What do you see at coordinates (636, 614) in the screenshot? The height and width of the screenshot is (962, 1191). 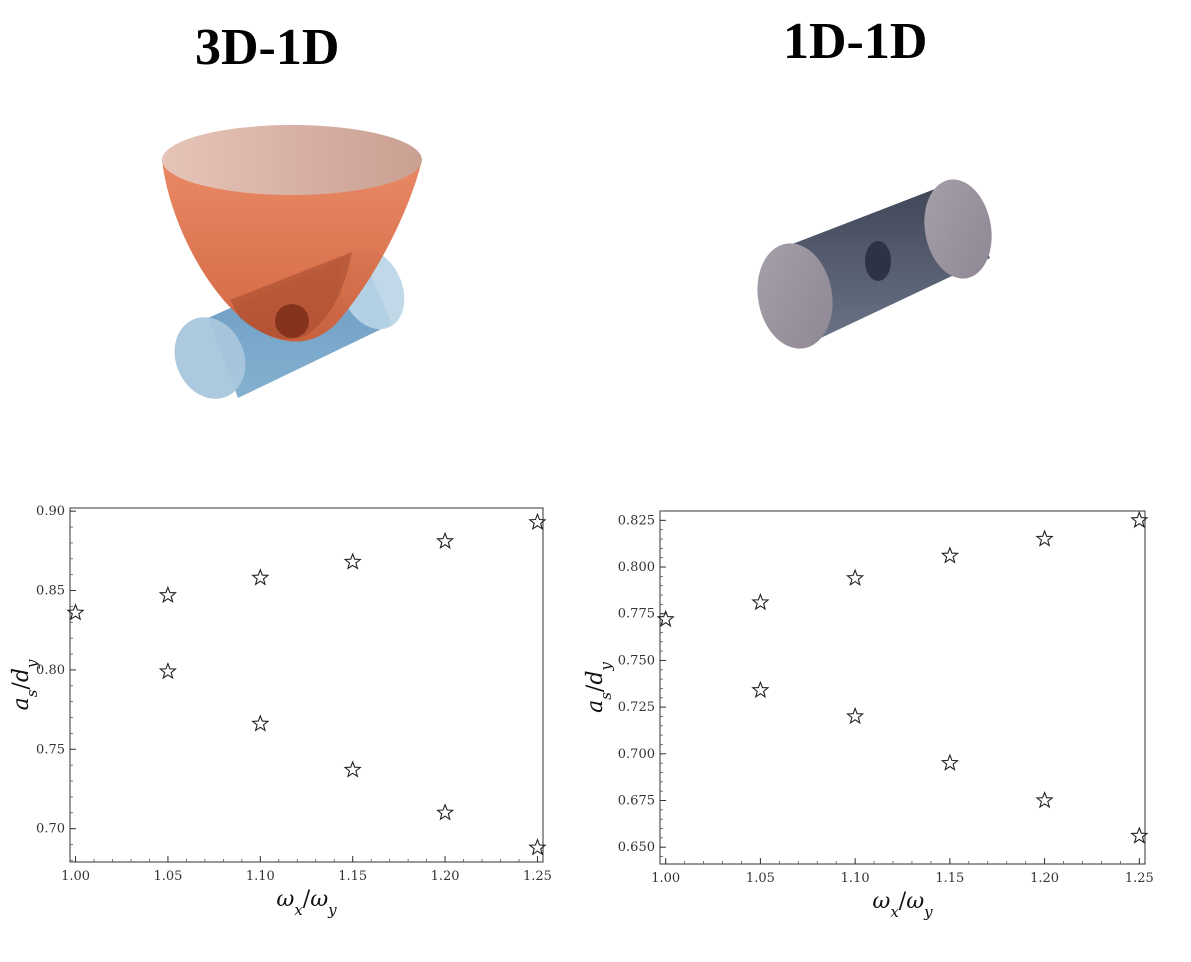 I see `y-tick-label: 0.775` at bounding box center [636, 614].